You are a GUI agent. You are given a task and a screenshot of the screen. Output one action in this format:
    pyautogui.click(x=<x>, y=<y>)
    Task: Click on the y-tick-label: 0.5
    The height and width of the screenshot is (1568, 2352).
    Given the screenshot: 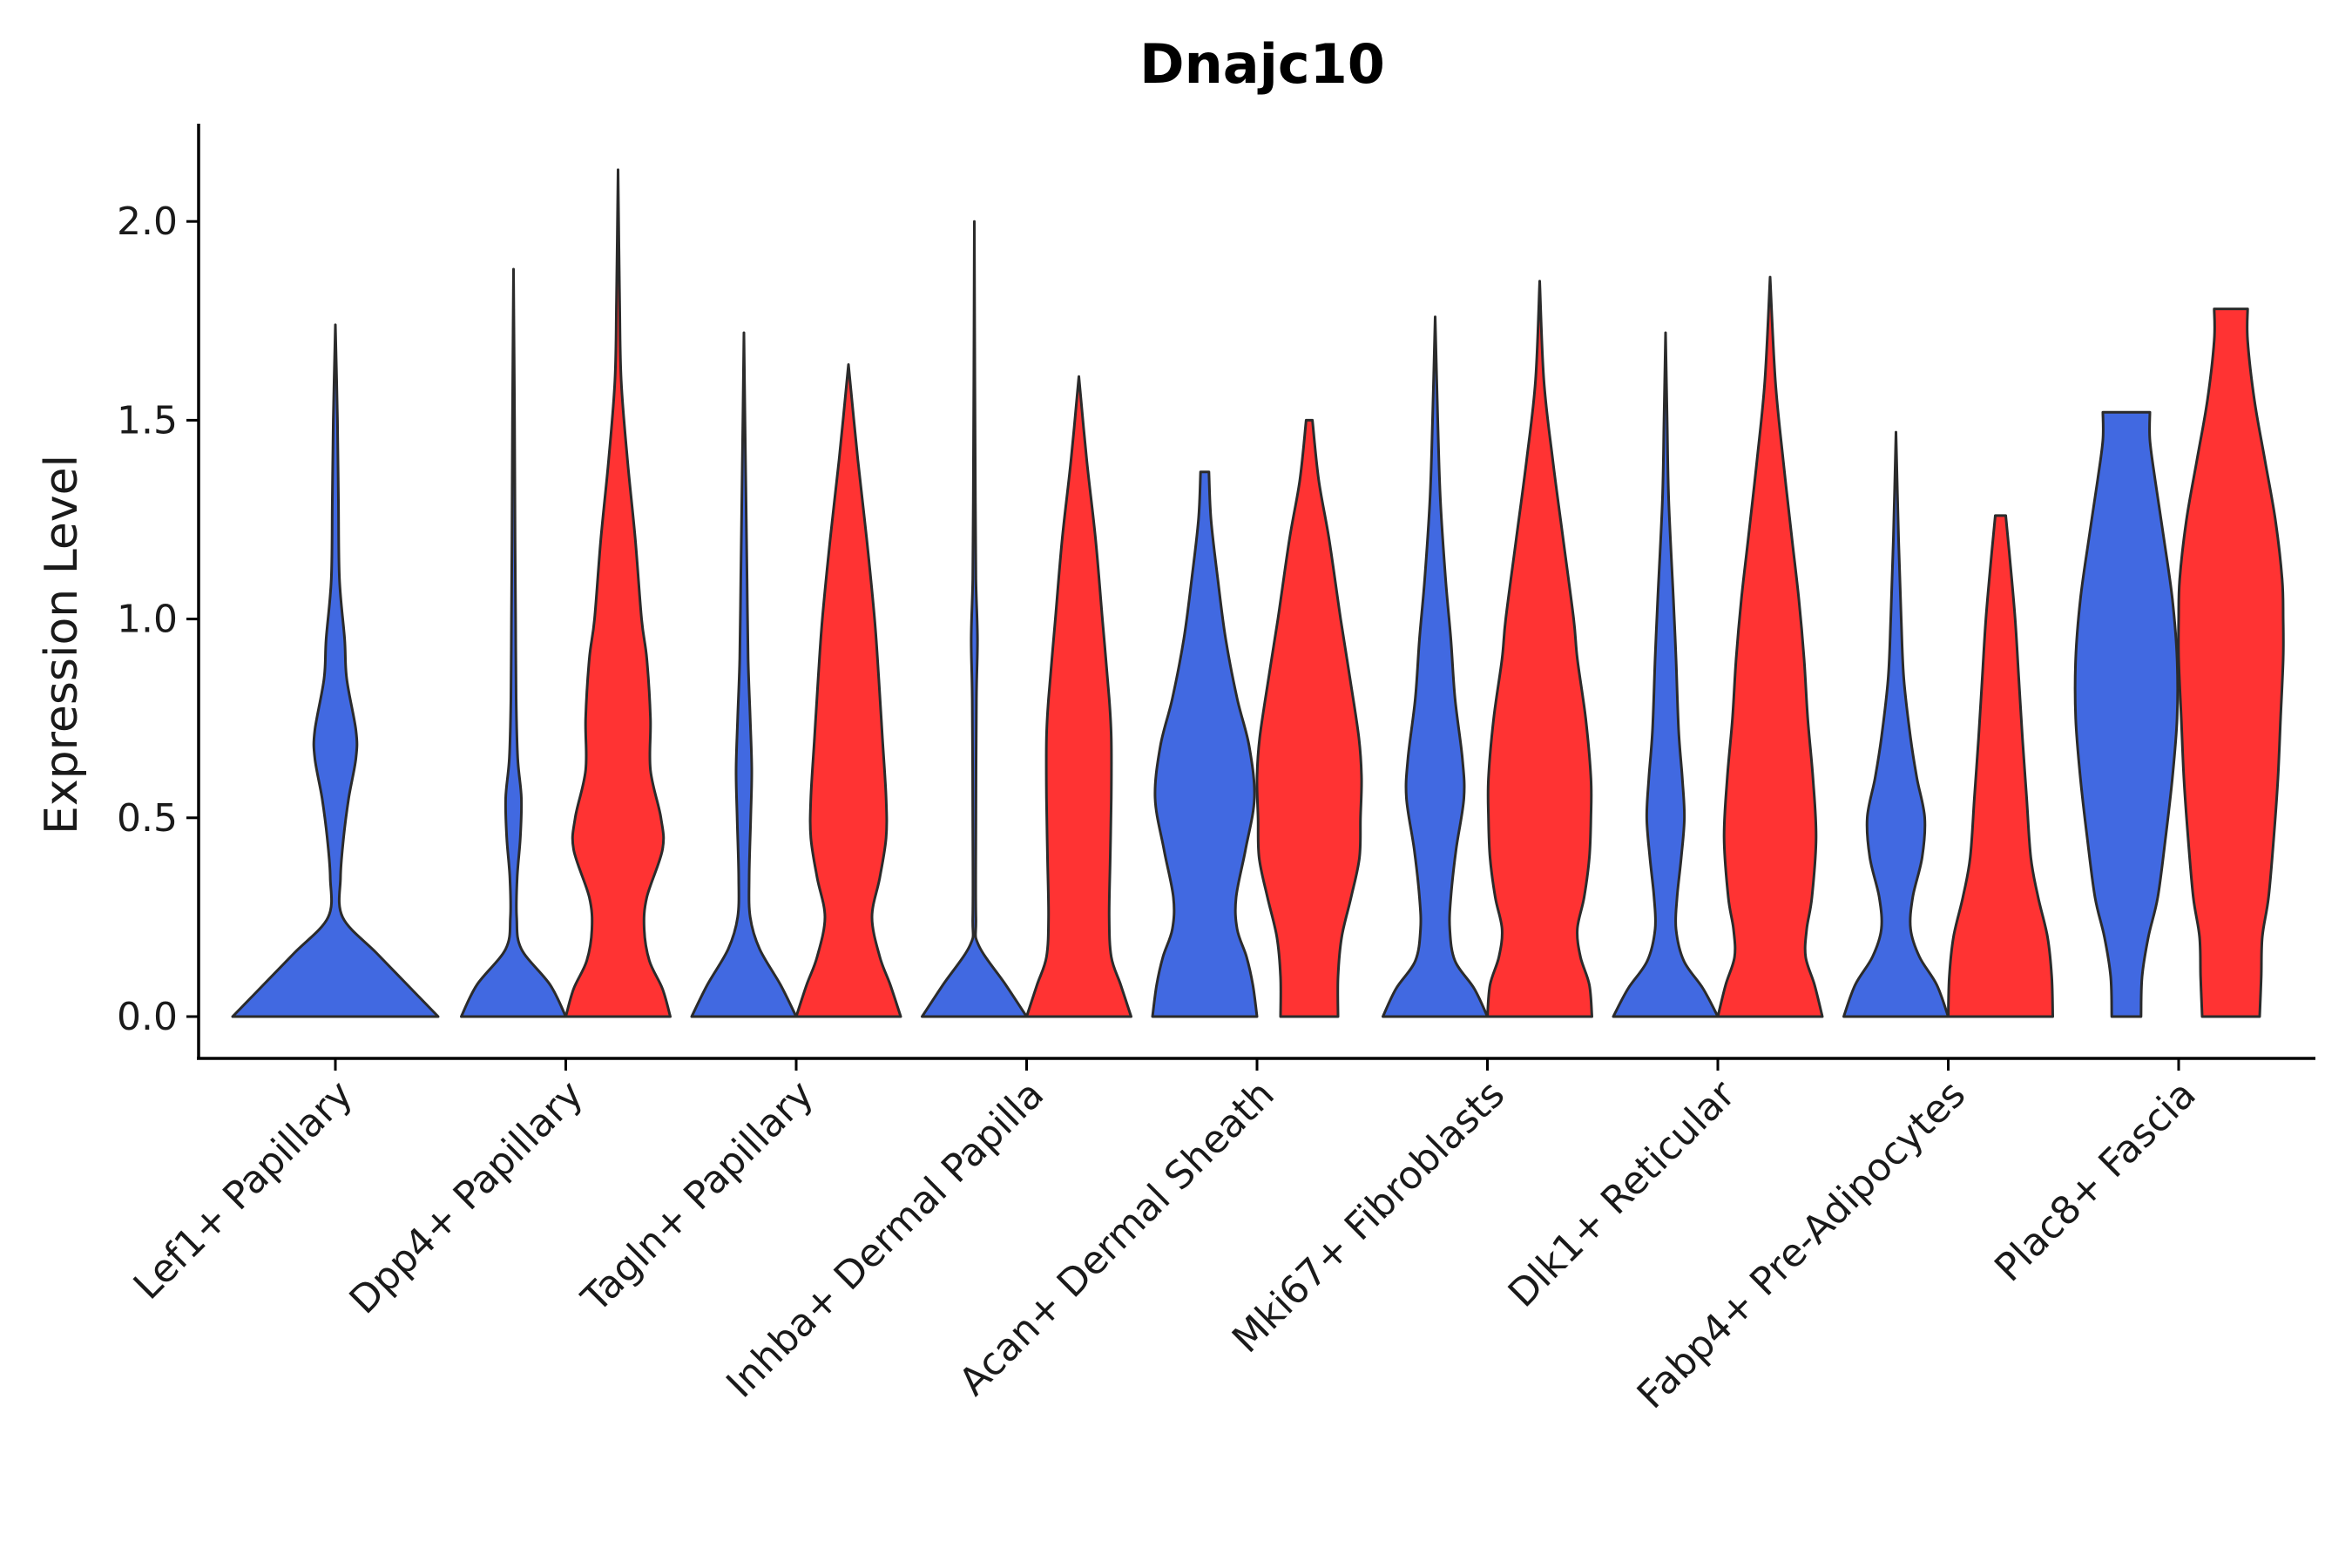 What is the action you would take?
    pyautogui.click(x=147, y=818)
    